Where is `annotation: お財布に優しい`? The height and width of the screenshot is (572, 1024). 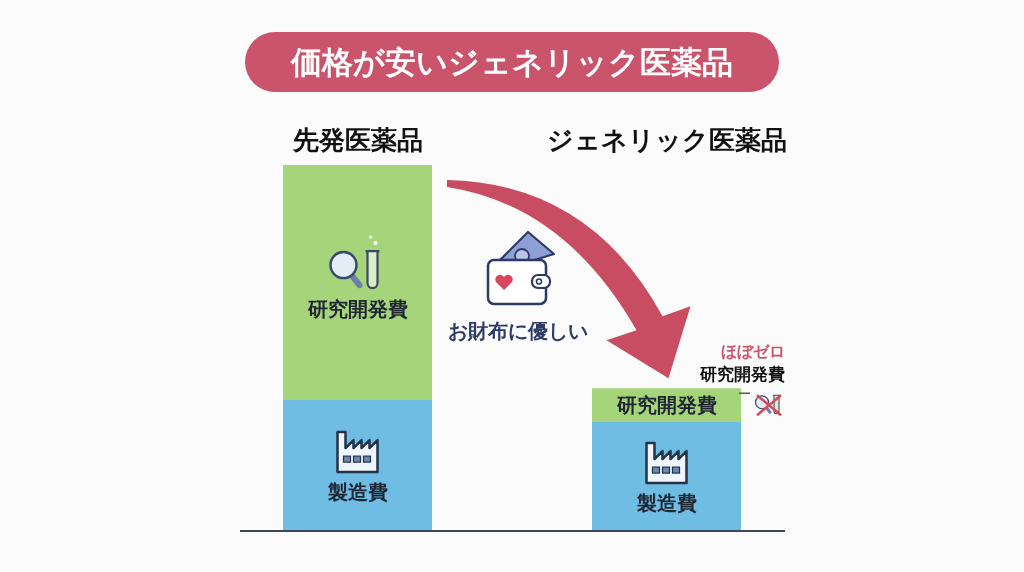 annotation: お財布に優しい is located at coordinates (518, 331).